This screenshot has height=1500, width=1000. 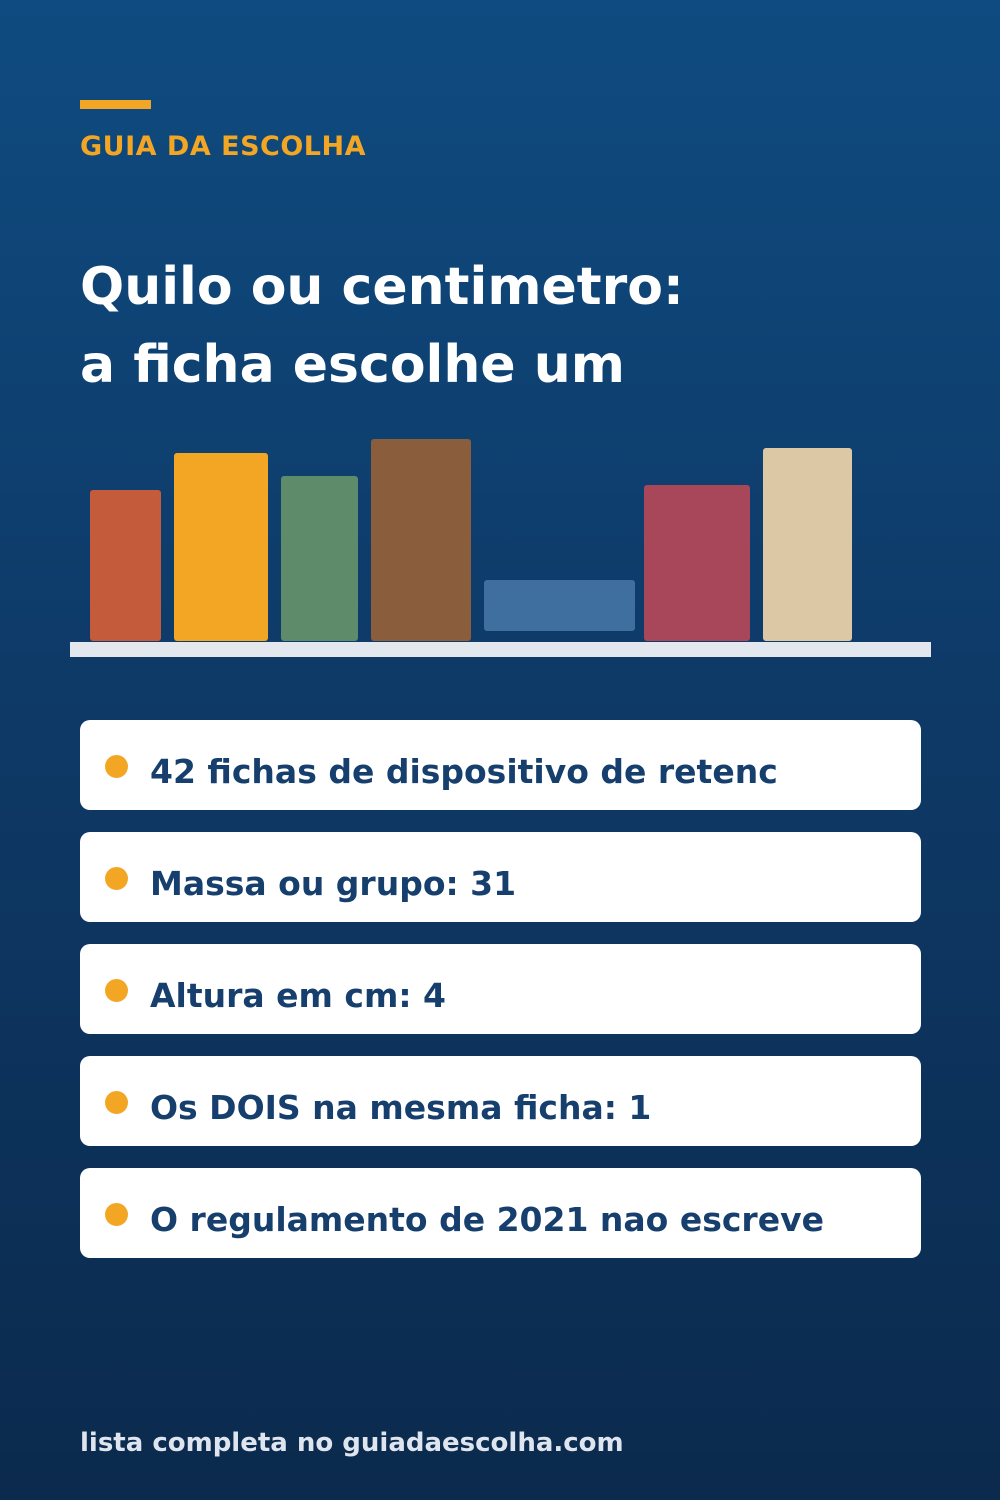 I want to click on accent-bar, so click(x=115, y=104).